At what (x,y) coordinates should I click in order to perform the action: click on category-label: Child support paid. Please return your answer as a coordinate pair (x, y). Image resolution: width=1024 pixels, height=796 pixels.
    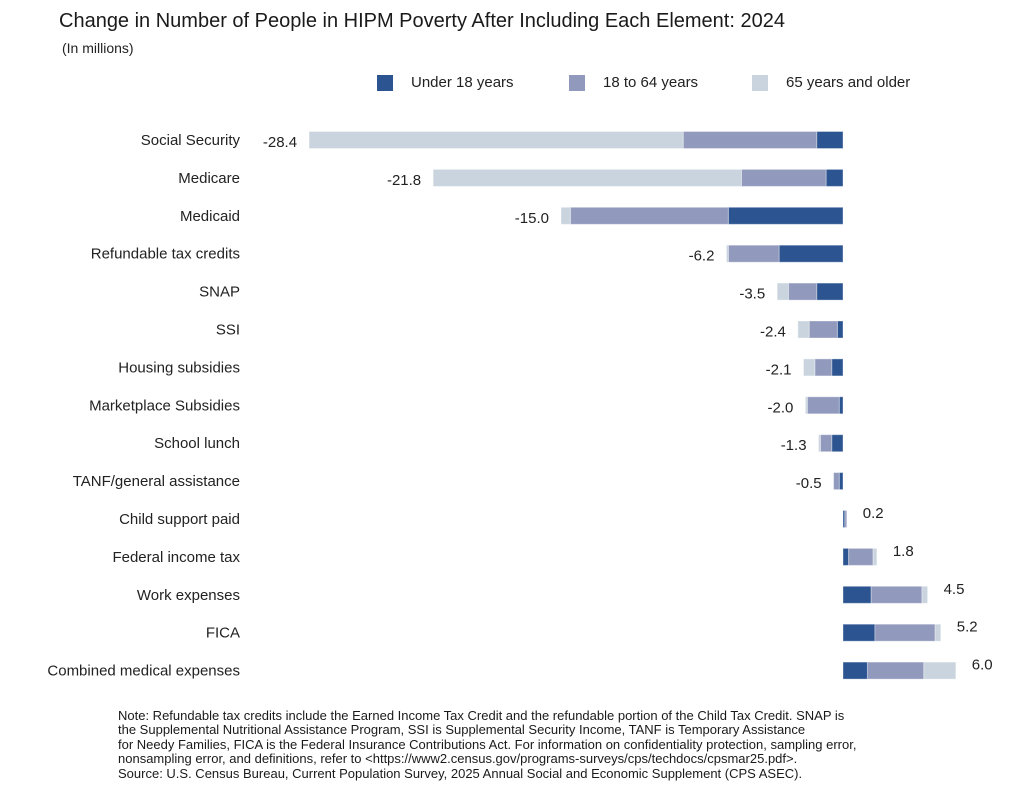
    Looking at the image, I should click on (179, 519).